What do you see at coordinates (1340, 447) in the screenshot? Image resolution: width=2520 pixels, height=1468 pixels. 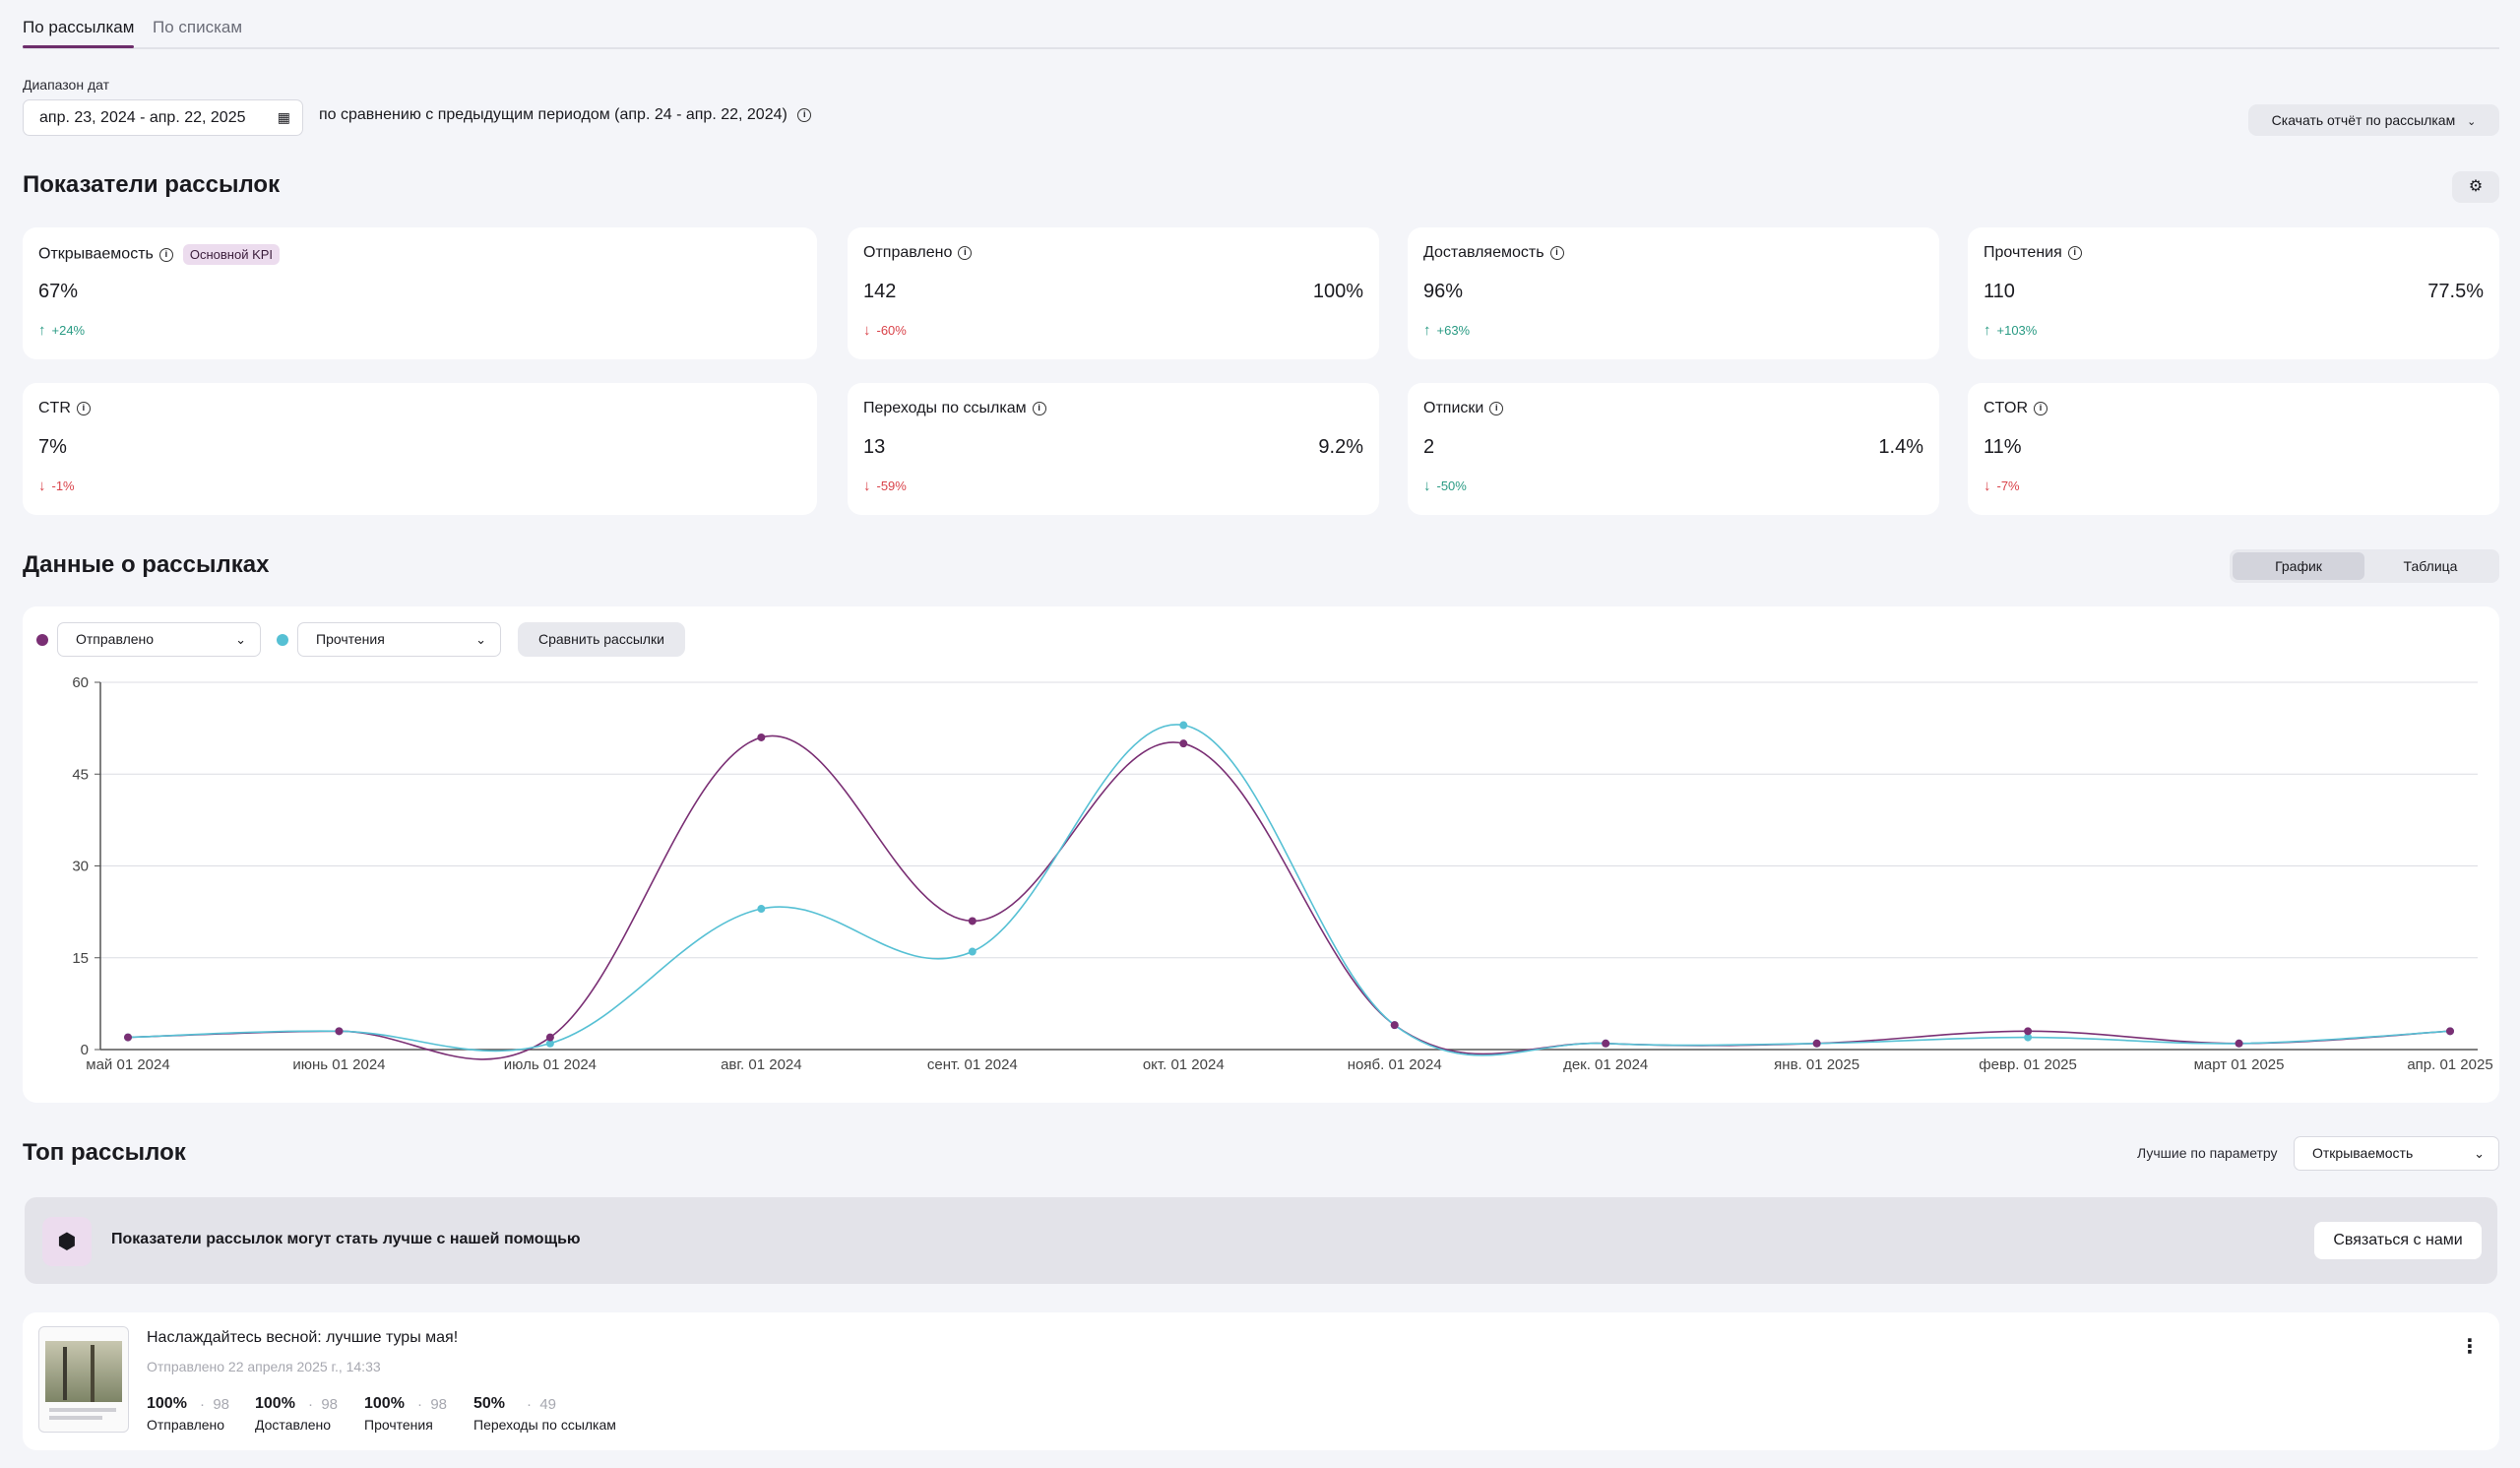 I see `metric-percent: 9.2%` at bounding box center [1340, 447].